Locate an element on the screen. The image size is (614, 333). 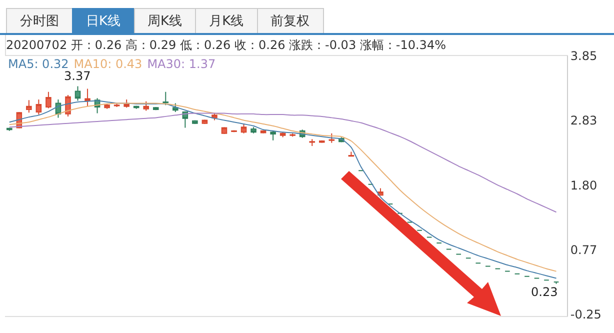
text: 周K线 is located at coordinates (165, 21).